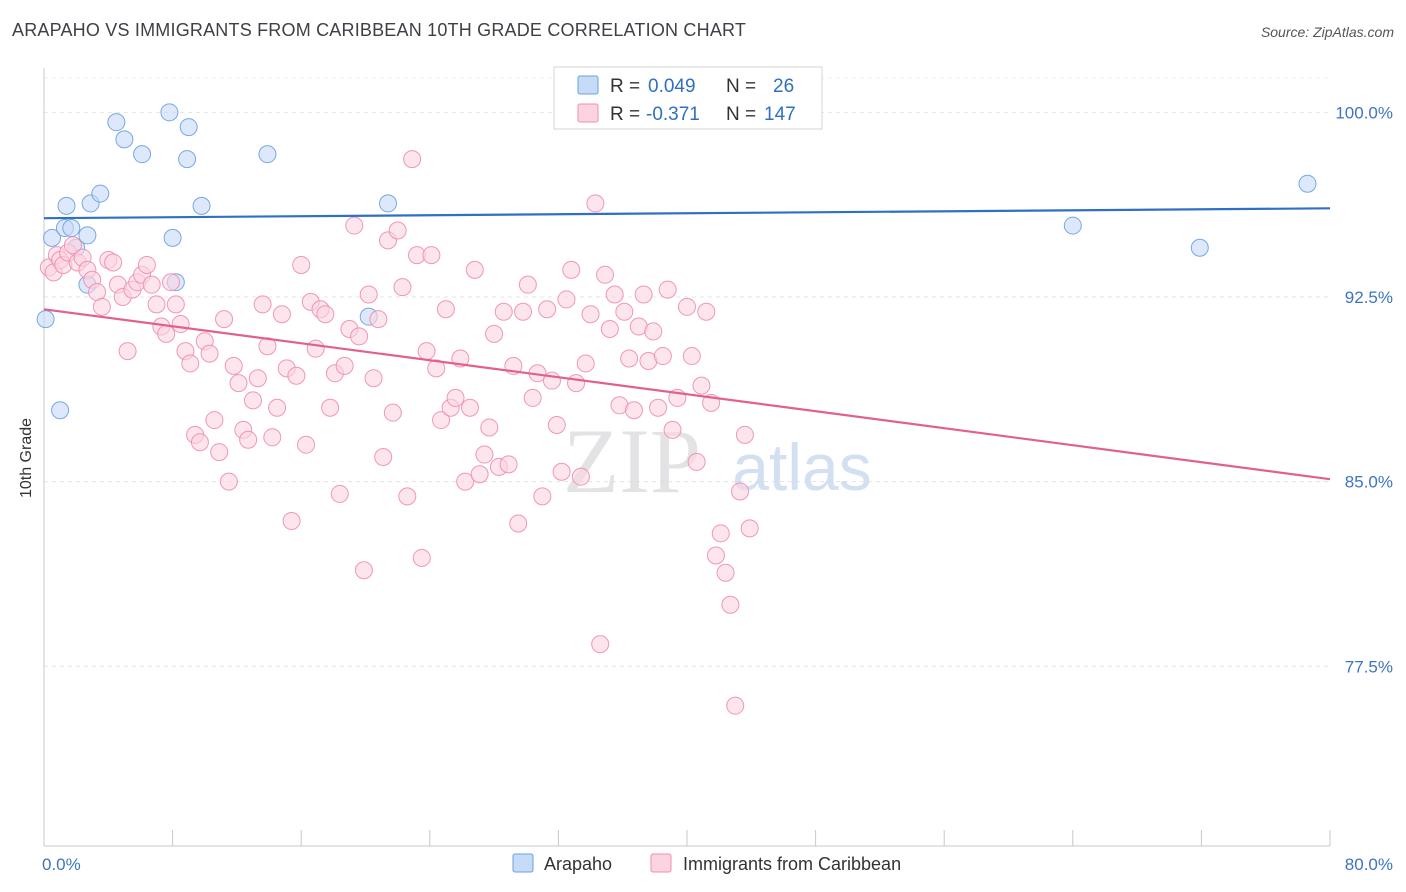 This screenshot has height=892, width=1406. I want to click on legend-r-value-2: -0.371, so click(673, 114).